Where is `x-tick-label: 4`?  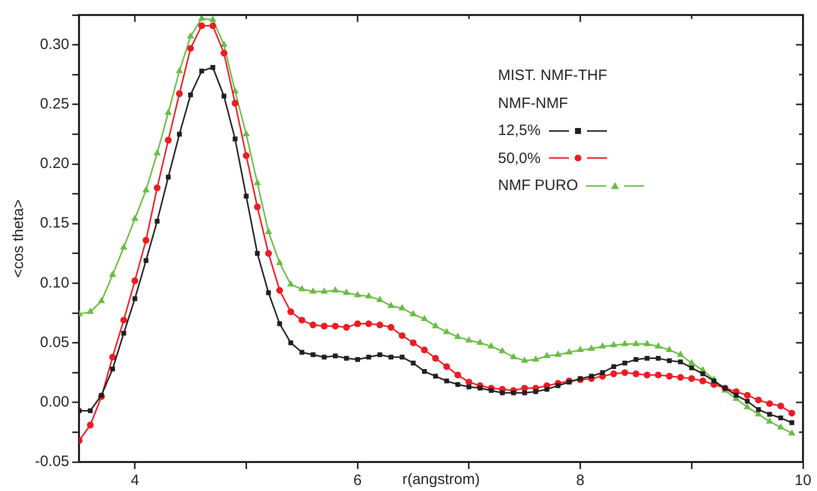
x-tick-label: 4 is located at coordinates (135, 481).